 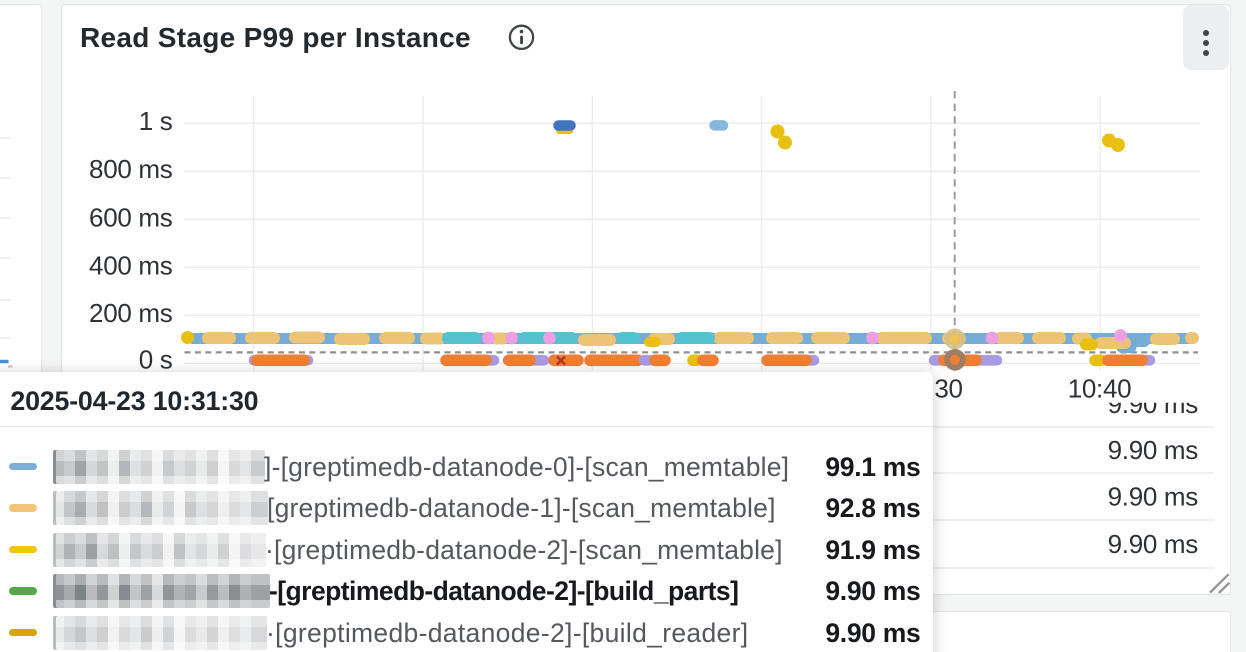 I want to click on svg-text: 800 ms, so click(x=131, y=169).